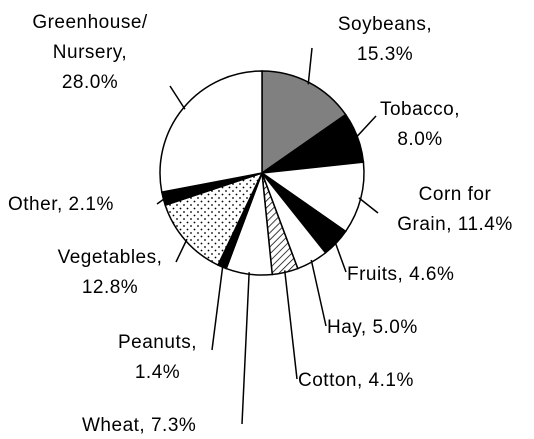 The height and width of the screenshot is (439, 534). What do you see at coordinates (432, 274) in the screenshot?
I see `slice-value: 4.6%` at bounding box center [432, 274].